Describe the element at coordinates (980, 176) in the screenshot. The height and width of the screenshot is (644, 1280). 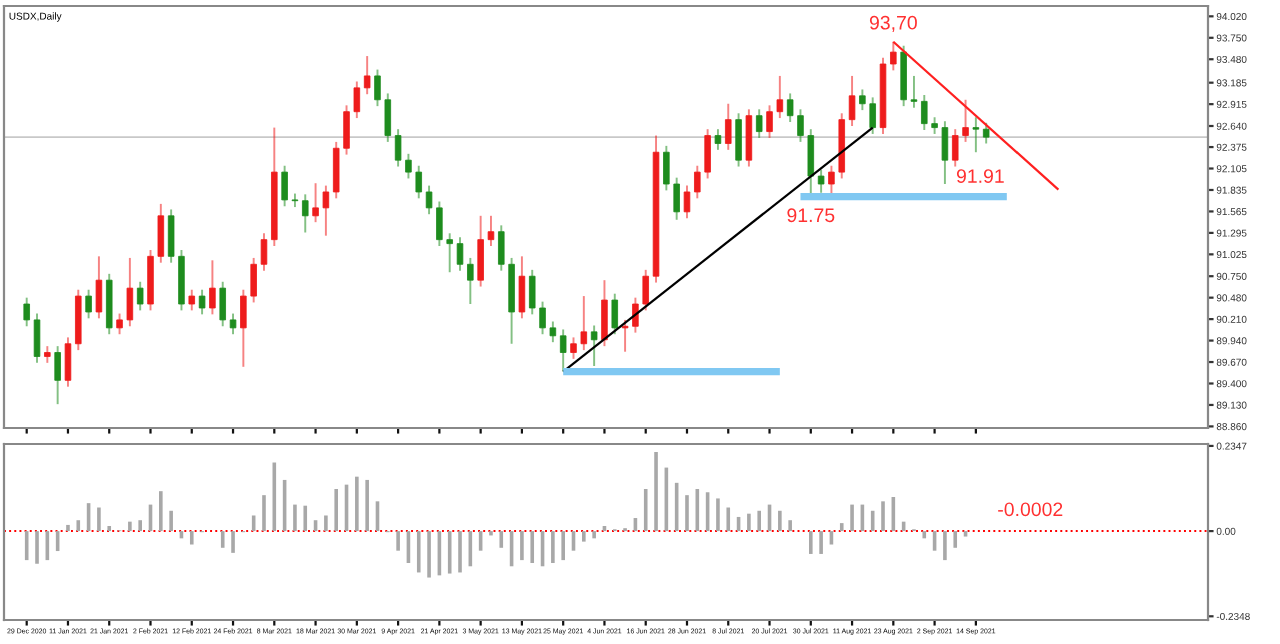
I see `annotation: 91.91` at that location.